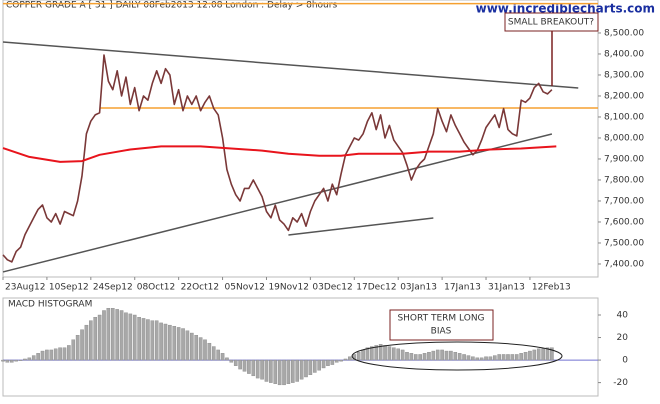 This screenshot has height=404, width=660. I want to click on annotation: BIAS, so click(441, 332).